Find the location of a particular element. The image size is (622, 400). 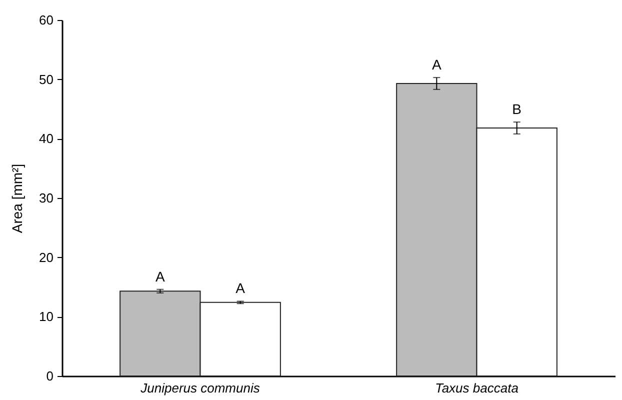

x-tick-label: Juniperus communis is located at coordinates (200, 388).